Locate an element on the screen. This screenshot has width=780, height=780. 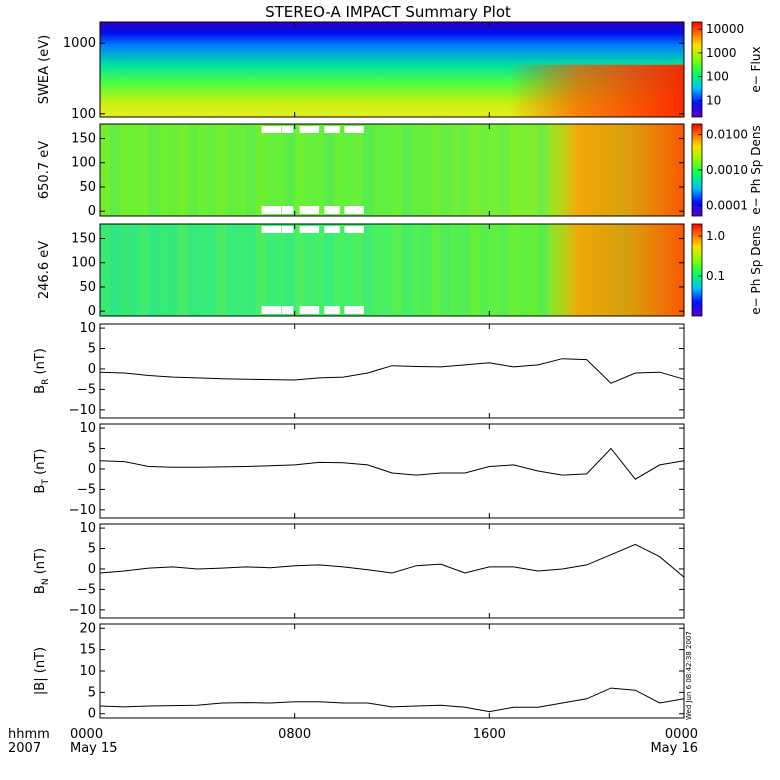
colorbar-swea: 10 100 1000 10000 e− Flux is located at coordinates (727, 69).